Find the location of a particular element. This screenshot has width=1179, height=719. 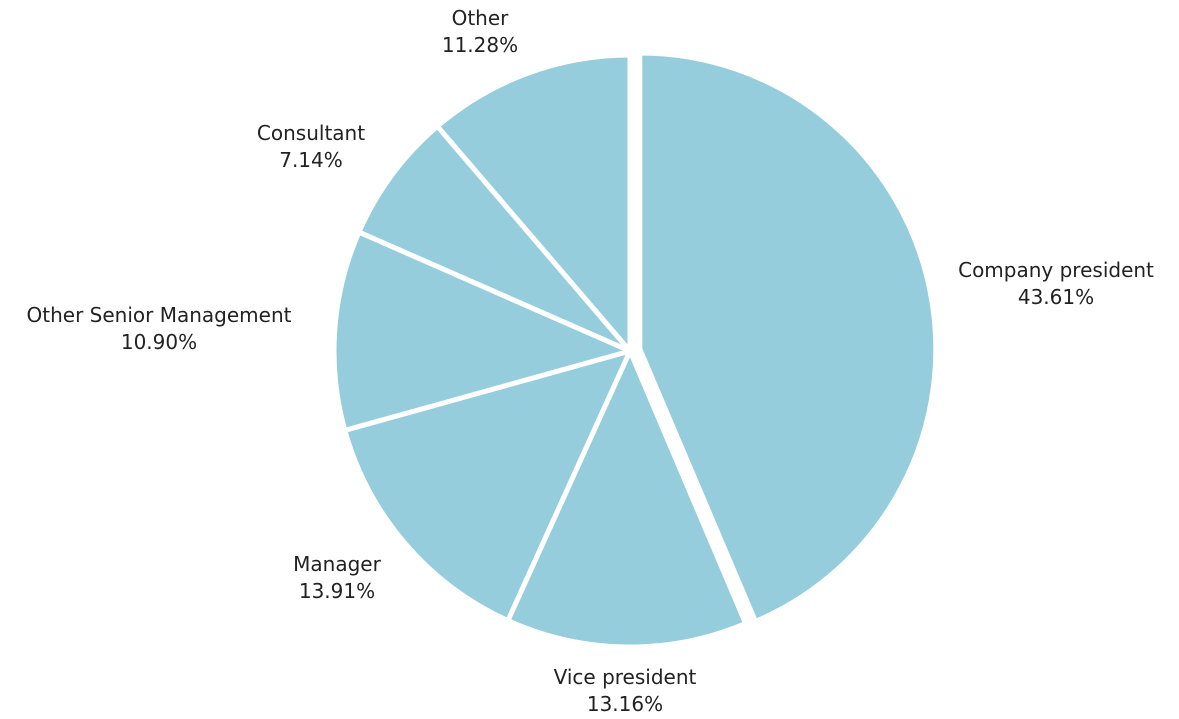

slice-percent-label: 43.61% is located at coordinates (1056, 297).